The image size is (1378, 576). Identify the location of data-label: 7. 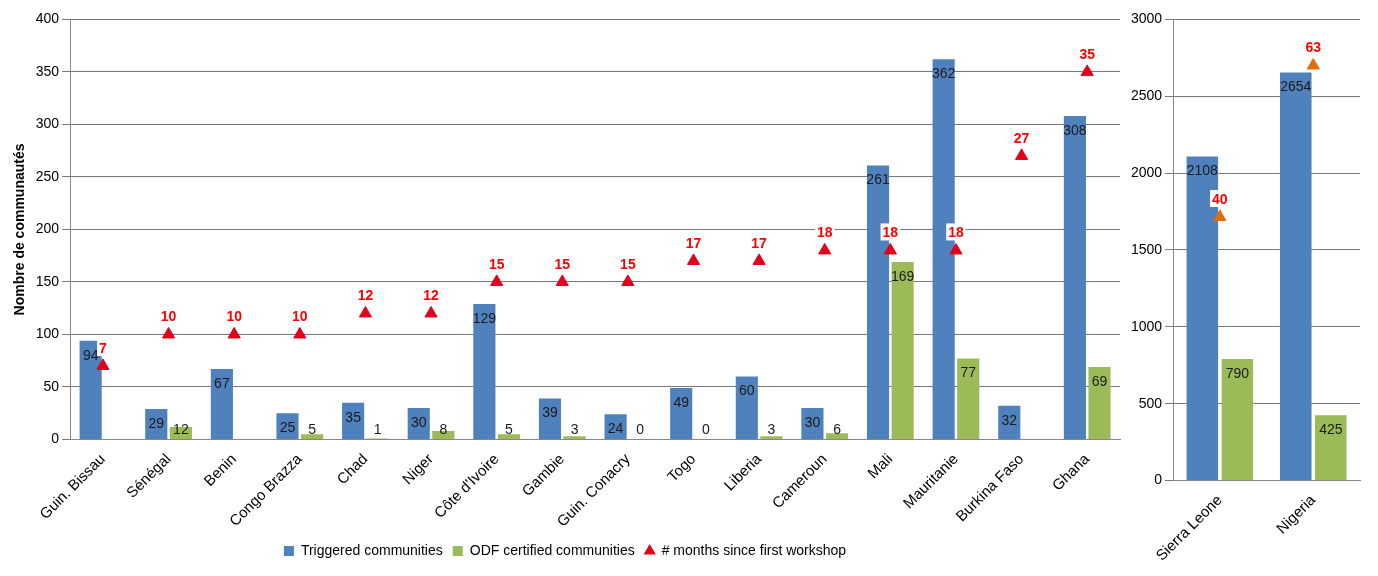
(103, 347).